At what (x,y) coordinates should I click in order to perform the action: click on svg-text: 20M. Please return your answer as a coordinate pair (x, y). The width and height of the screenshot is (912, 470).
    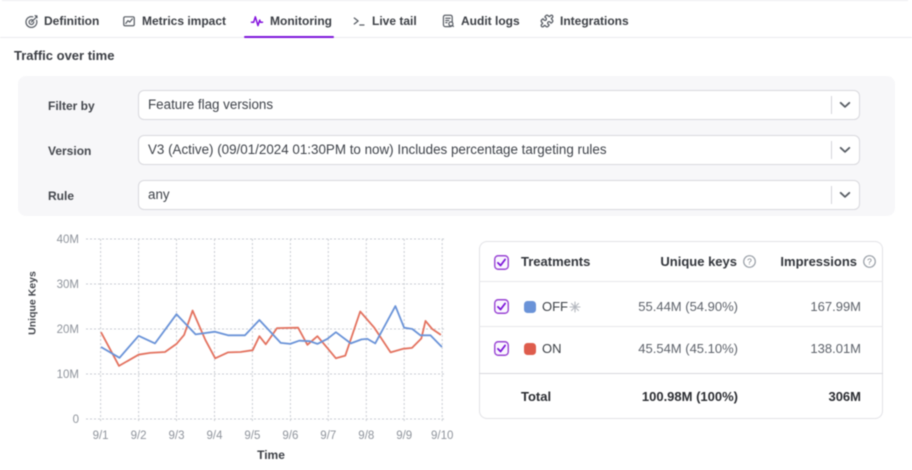
    Looking at the image, I should click on (68, 330).